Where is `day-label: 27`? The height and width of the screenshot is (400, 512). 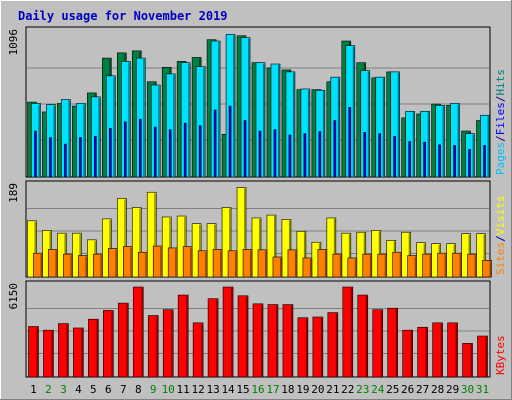
day-label: 27 is located at coordinates (422, 389).